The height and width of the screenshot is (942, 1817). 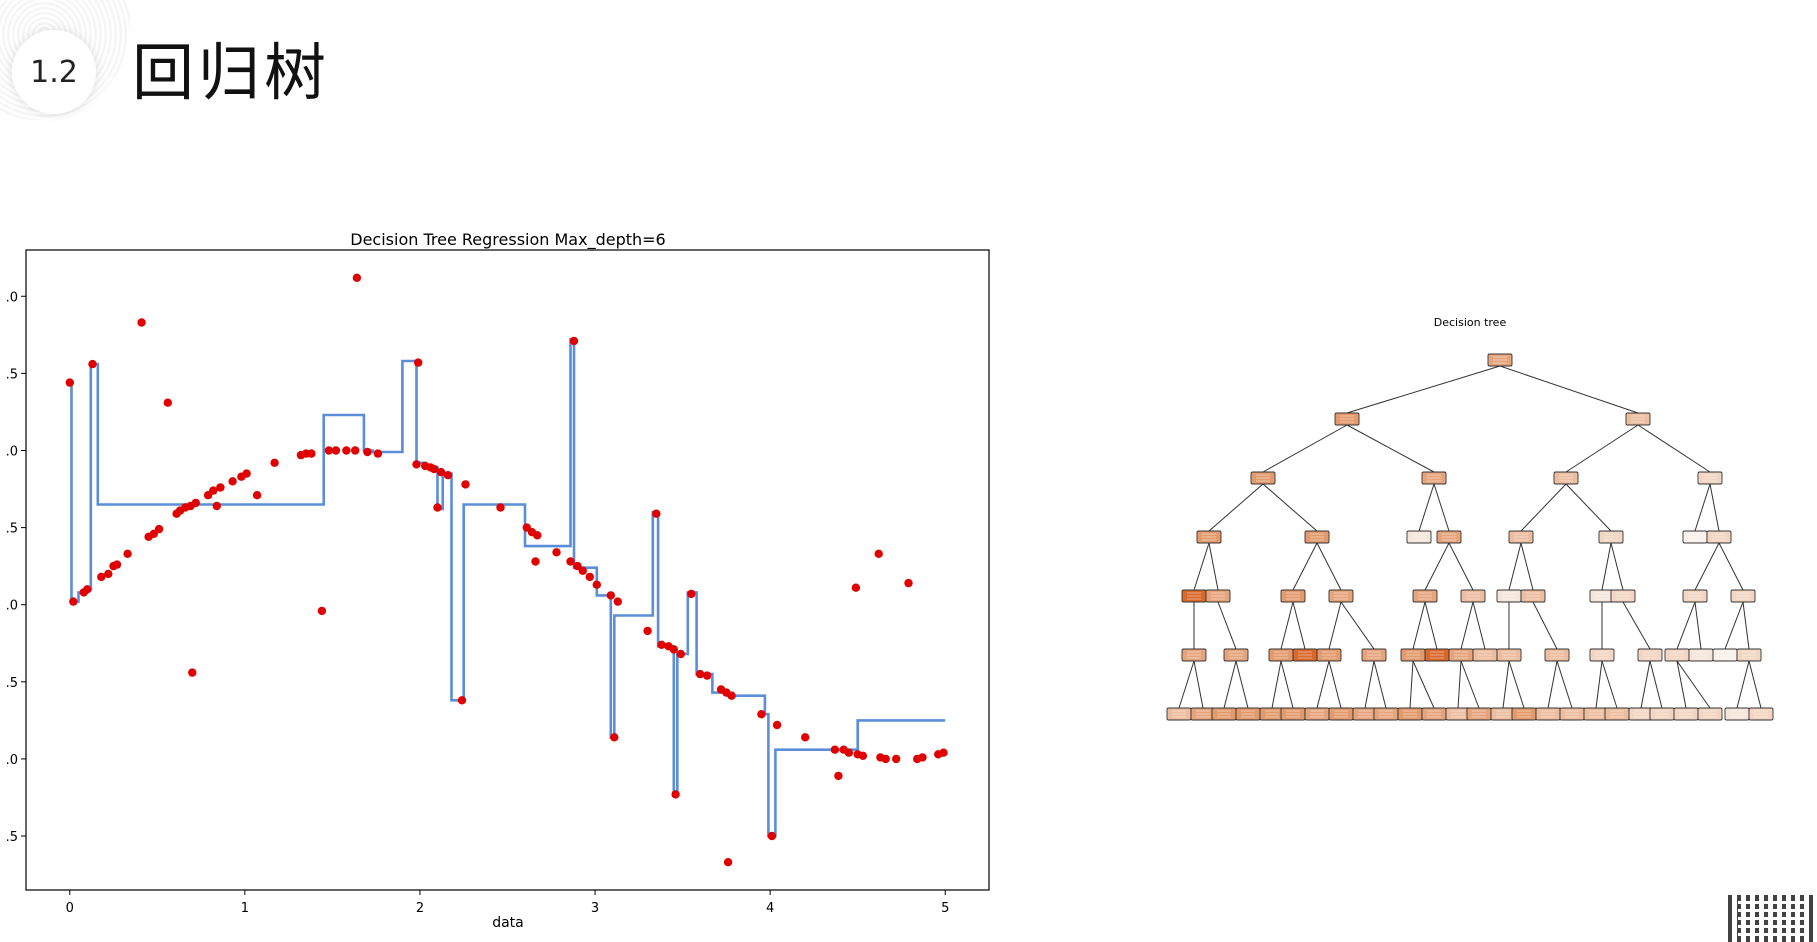 I want to click on watermark-logo, so click(x=1772, y=918).